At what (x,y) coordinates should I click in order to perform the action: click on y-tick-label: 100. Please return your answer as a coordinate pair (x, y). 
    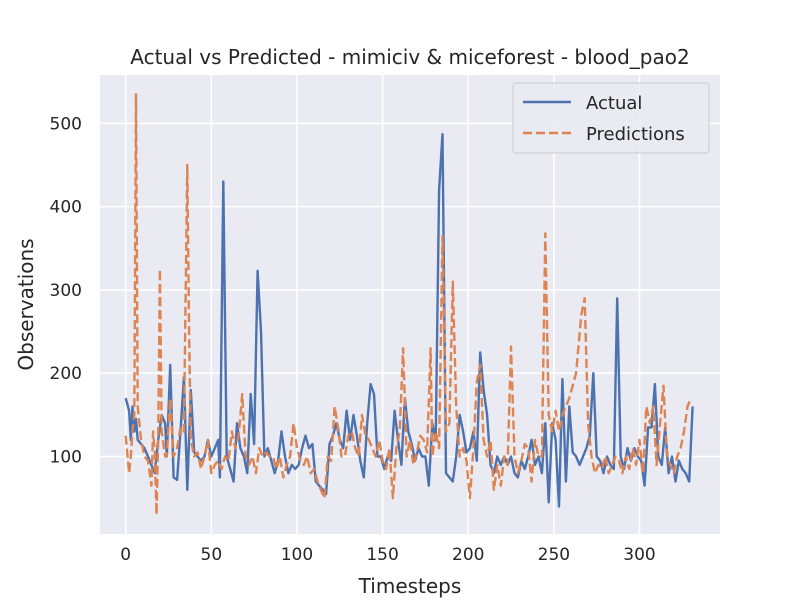
    Looking at the image, I should click on (66, 458).